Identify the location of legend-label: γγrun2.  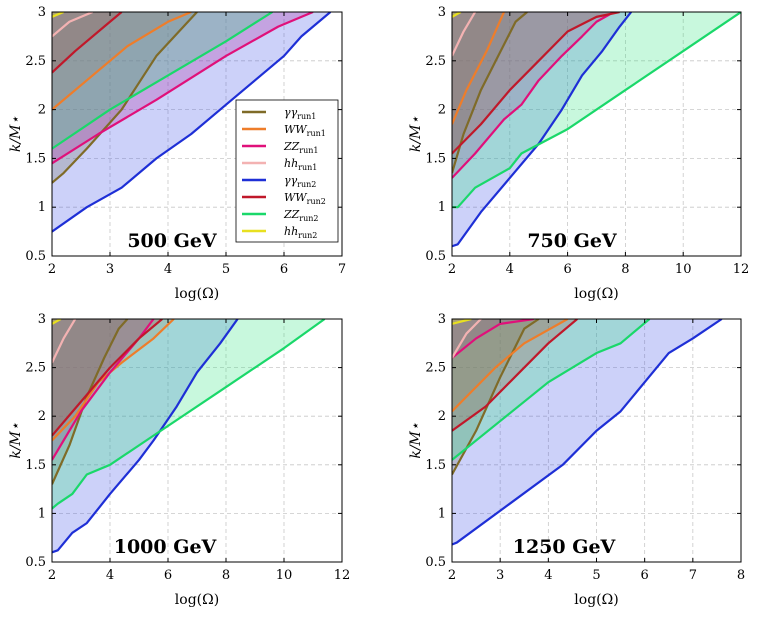
(300, 181).